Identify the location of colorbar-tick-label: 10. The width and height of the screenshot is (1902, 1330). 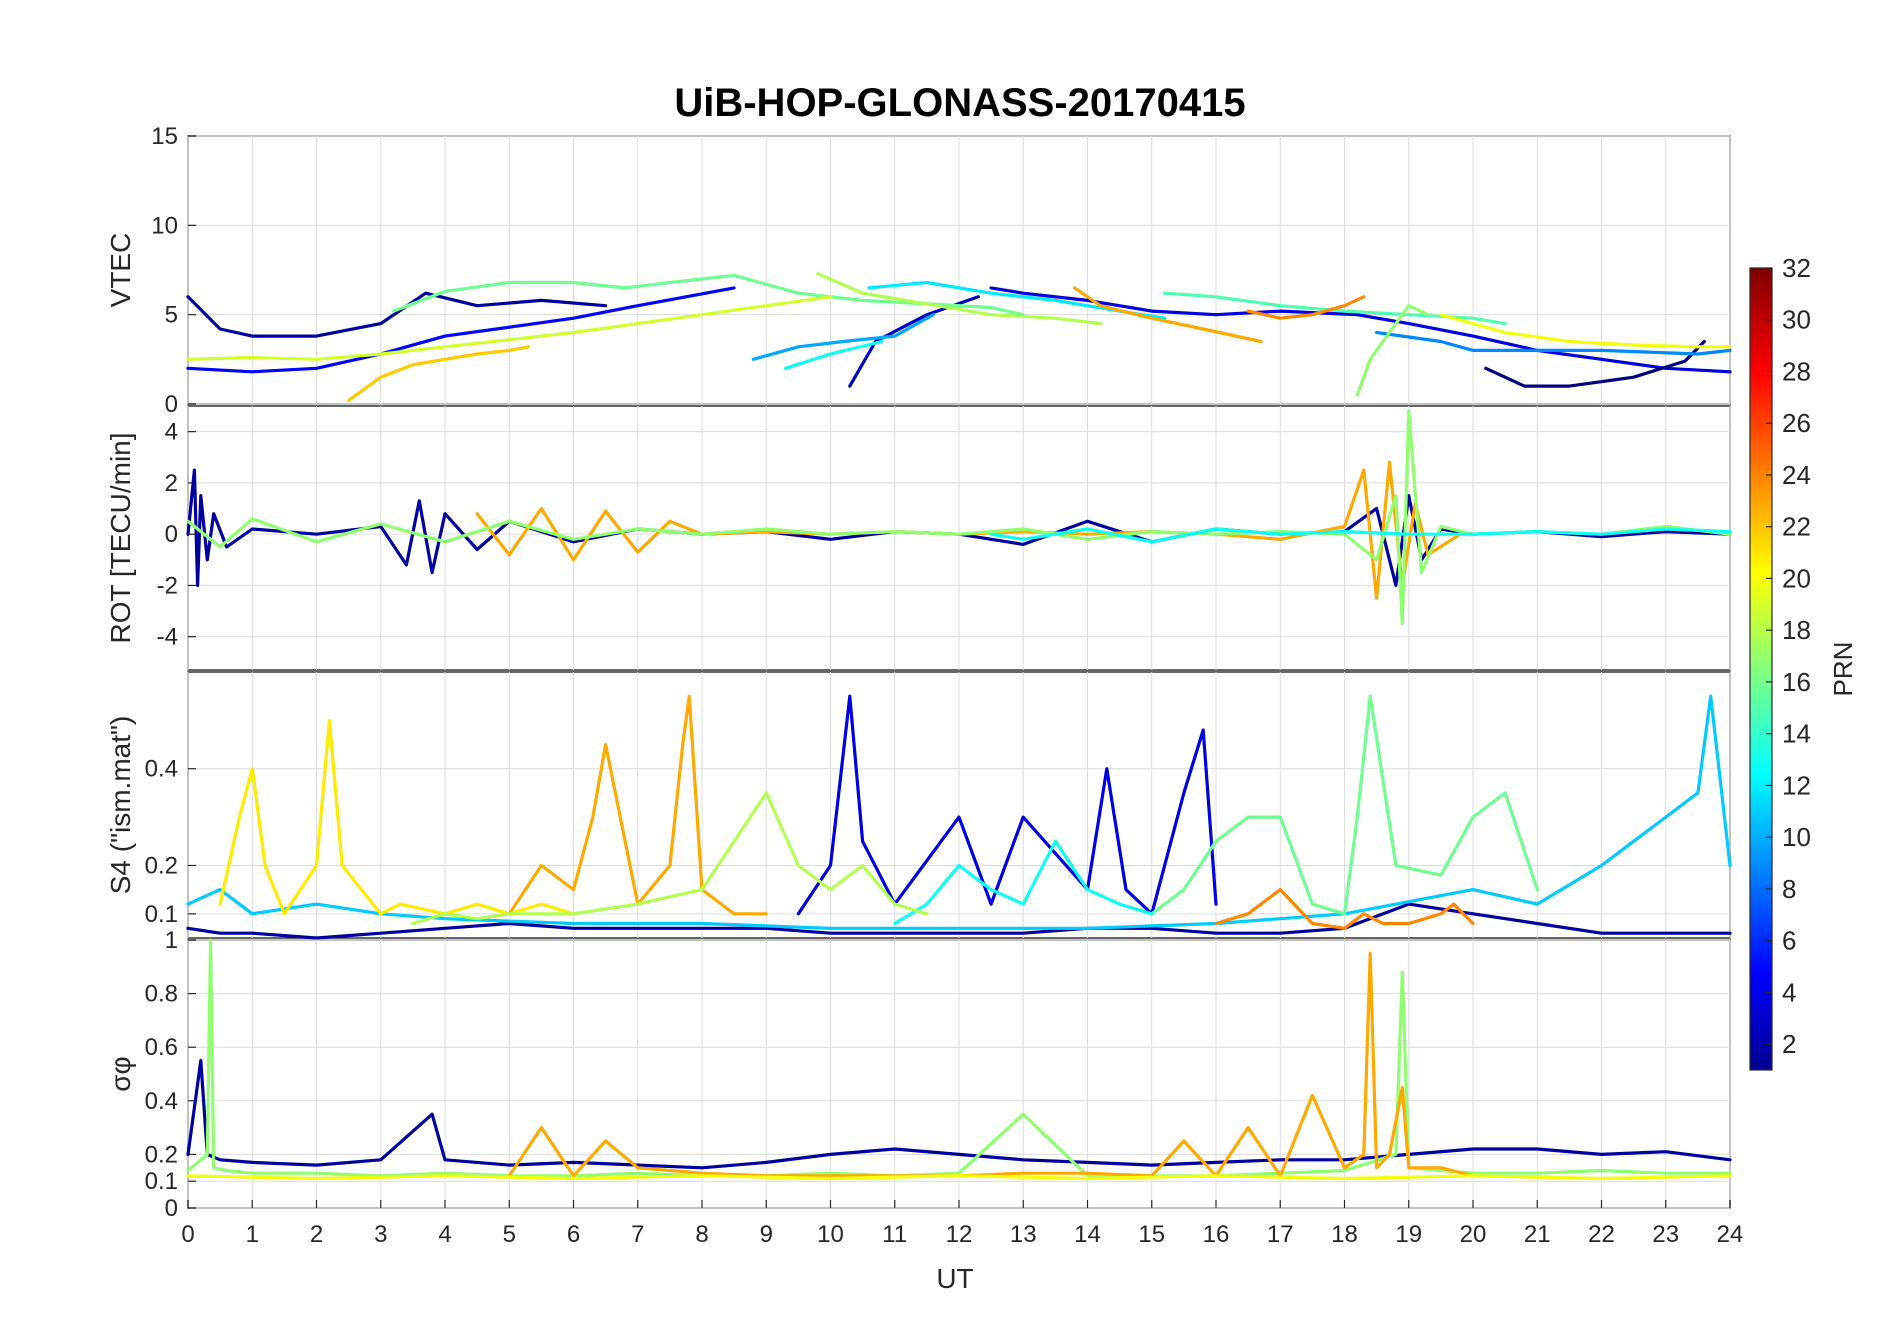
(1796, 837).